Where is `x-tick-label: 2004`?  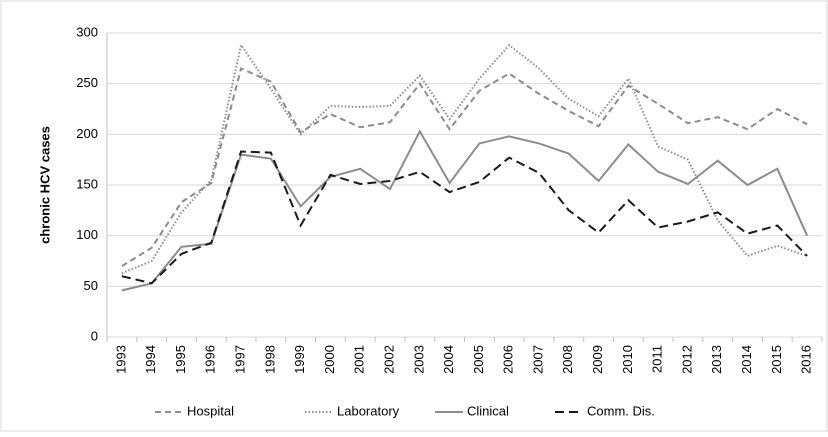
x-tick-label: 2004 is located at coordinates (448, 359).